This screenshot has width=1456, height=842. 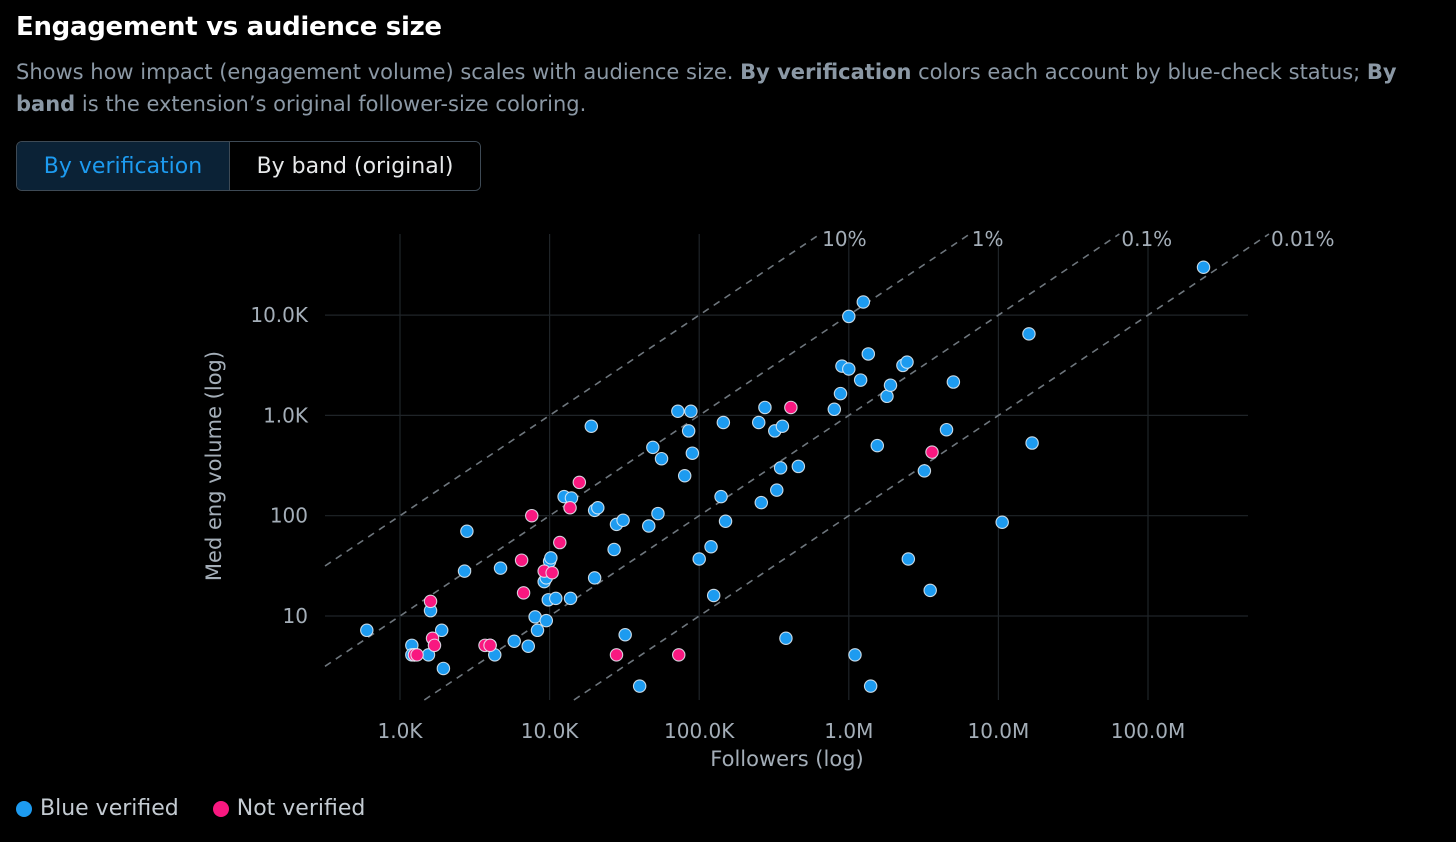 I want to click on x-tick-label: 10.0M, so click(x=999, y=731).